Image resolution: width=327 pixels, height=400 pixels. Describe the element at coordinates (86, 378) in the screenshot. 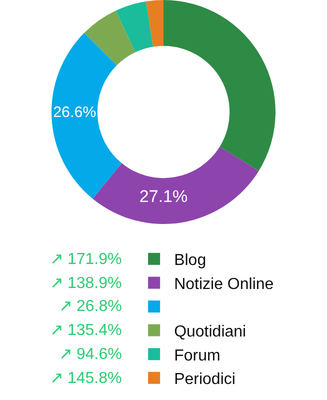

I see `text: ↗ 145.8%` at that location.